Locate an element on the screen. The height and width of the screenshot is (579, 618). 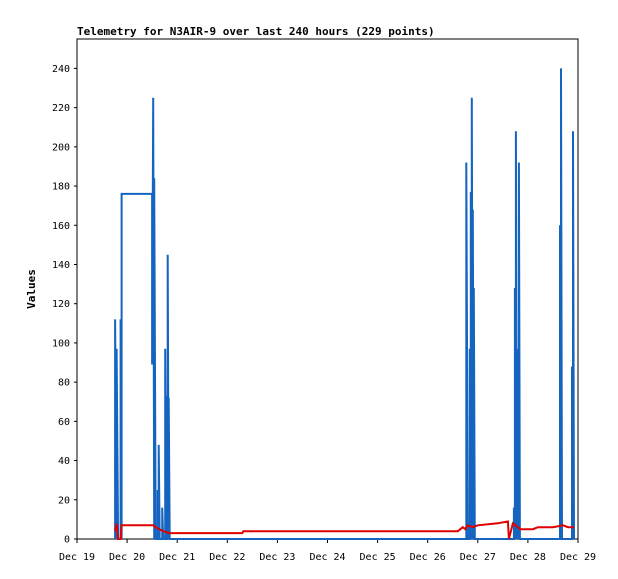
x-tick-label: Dec 29 is located at coordinates (578, 557).